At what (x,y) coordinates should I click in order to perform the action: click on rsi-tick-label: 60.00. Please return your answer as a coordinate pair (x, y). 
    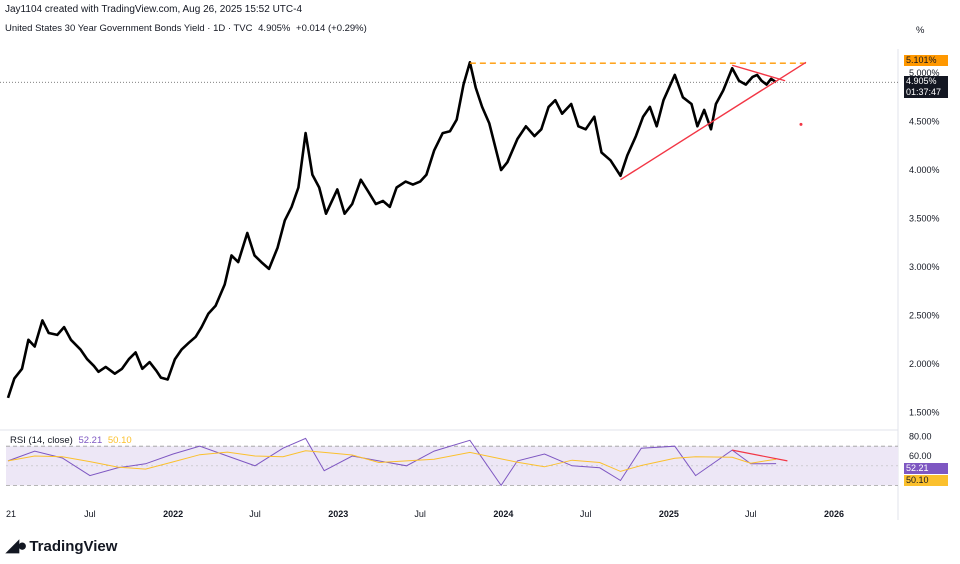
    Looking at the image, I should click on (920, 456).